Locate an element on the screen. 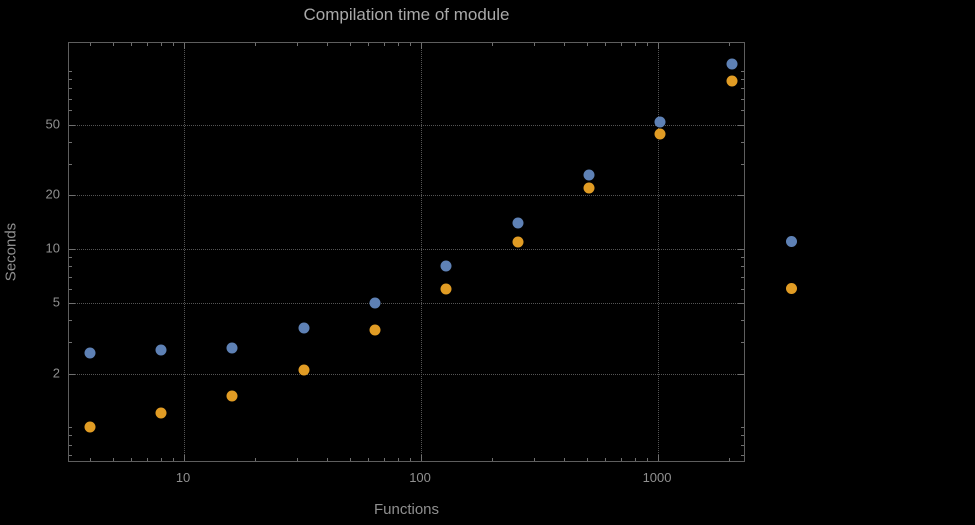 This screenshot has height=525, width=975. x-tick-label: 10 is located at coordinates (183, 477).